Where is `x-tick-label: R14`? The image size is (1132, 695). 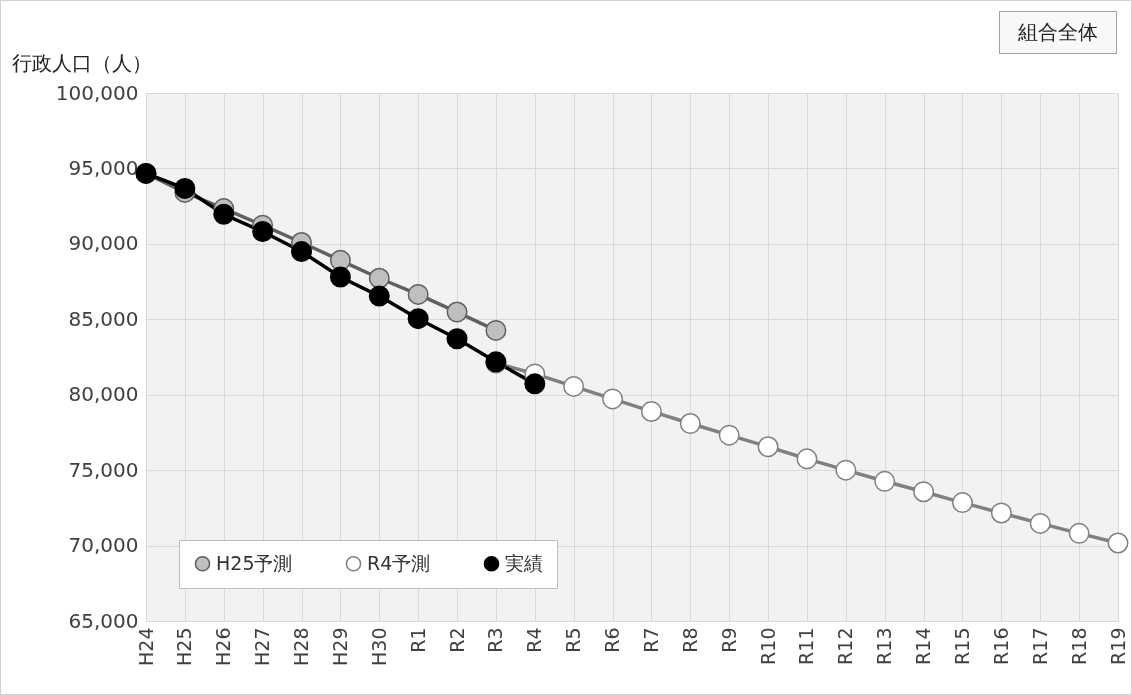
x-tick-label: R14 is located at coordinates (923, 646).